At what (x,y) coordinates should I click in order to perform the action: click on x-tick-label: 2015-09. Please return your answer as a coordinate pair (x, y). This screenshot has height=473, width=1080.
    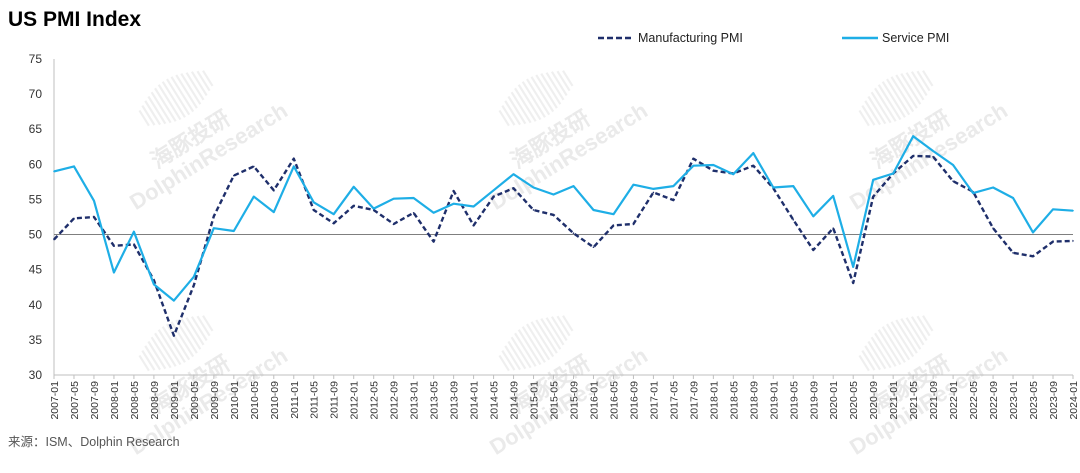
    Looking at the image, I should click on (574, 400).